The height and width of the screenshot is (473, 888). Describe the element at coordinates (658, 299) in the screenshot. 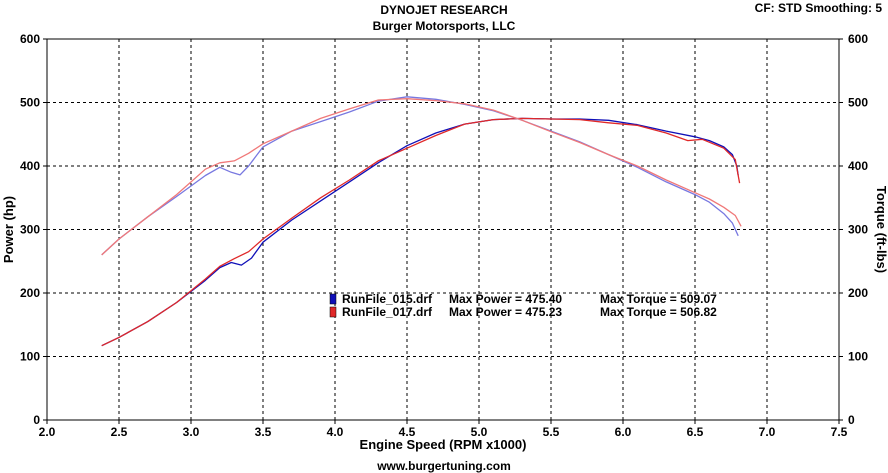

I see `legend-max-torque: Max Torque = 509.07` at that location.